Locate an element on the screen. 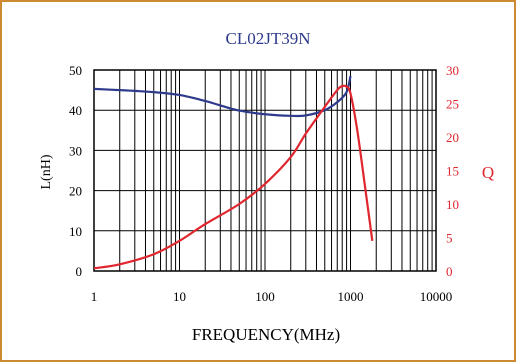 This screenshot has height=362, width=516. y-left-tick-label: 50 is located at coordinates (75, 70).